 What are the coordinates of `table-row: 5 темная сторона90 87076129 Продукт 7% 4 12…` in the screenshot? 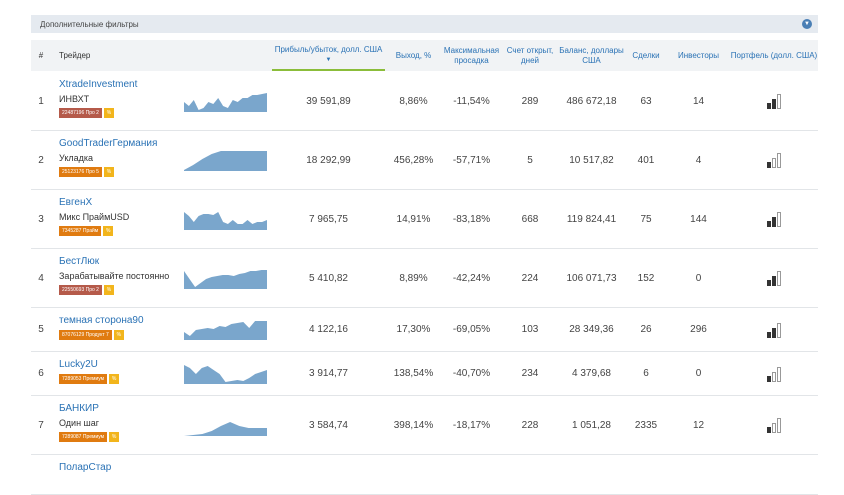 It's located at (424, 330).